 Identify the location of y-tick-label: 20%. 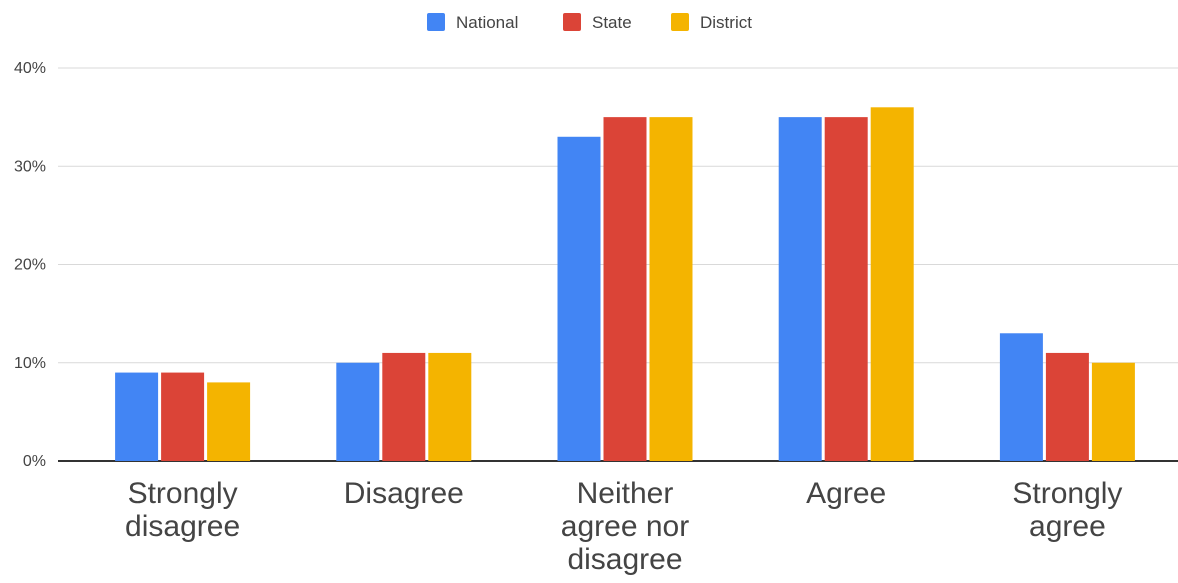
(30, 265).